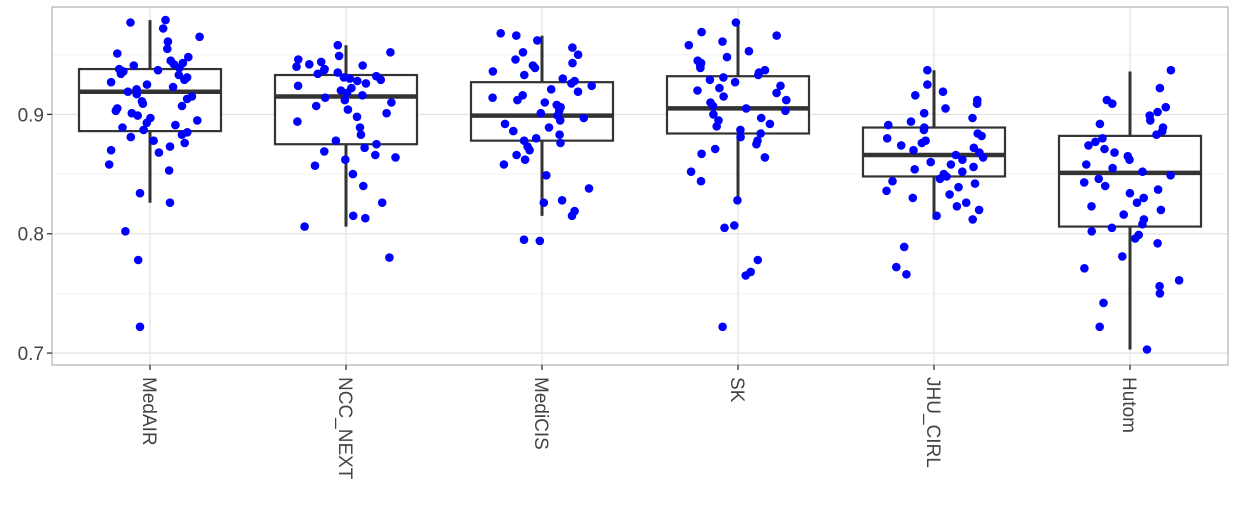 This screenshot has width=1236, height=505. What do you see at coordinates (31, 354) in the screenshot?
I see `y-tick-label: 0.7` at bounding box center [31, 354].